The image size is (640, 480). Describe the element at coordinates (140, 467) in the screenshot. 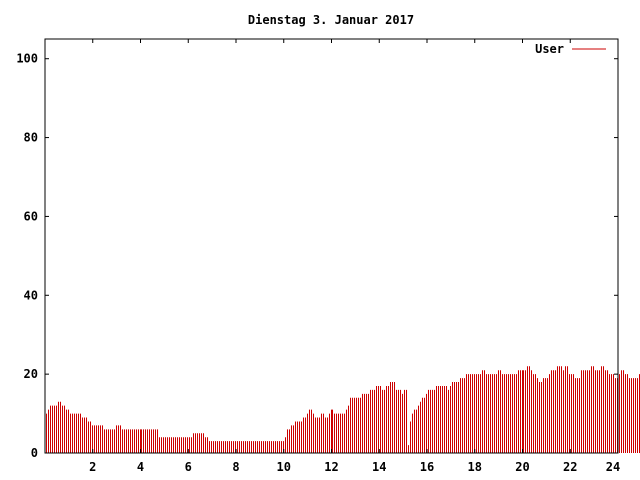

I see `x-tick-label: 4` at that location.